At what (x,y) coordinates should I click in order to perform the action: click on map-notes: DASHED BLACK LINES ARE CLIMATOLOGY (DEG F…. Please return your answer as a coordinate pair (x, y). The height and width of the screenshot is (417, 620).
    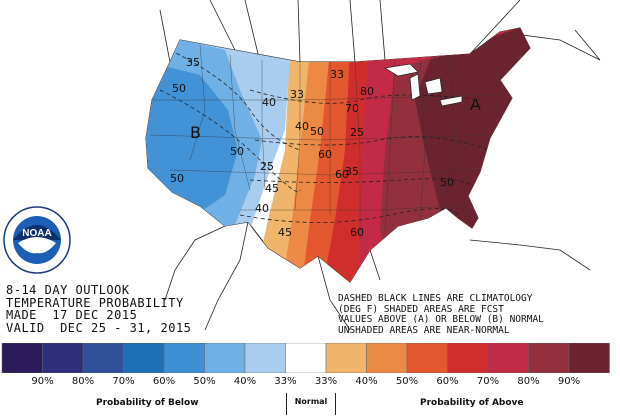
    Looking at the image, I should click on (441, 314).